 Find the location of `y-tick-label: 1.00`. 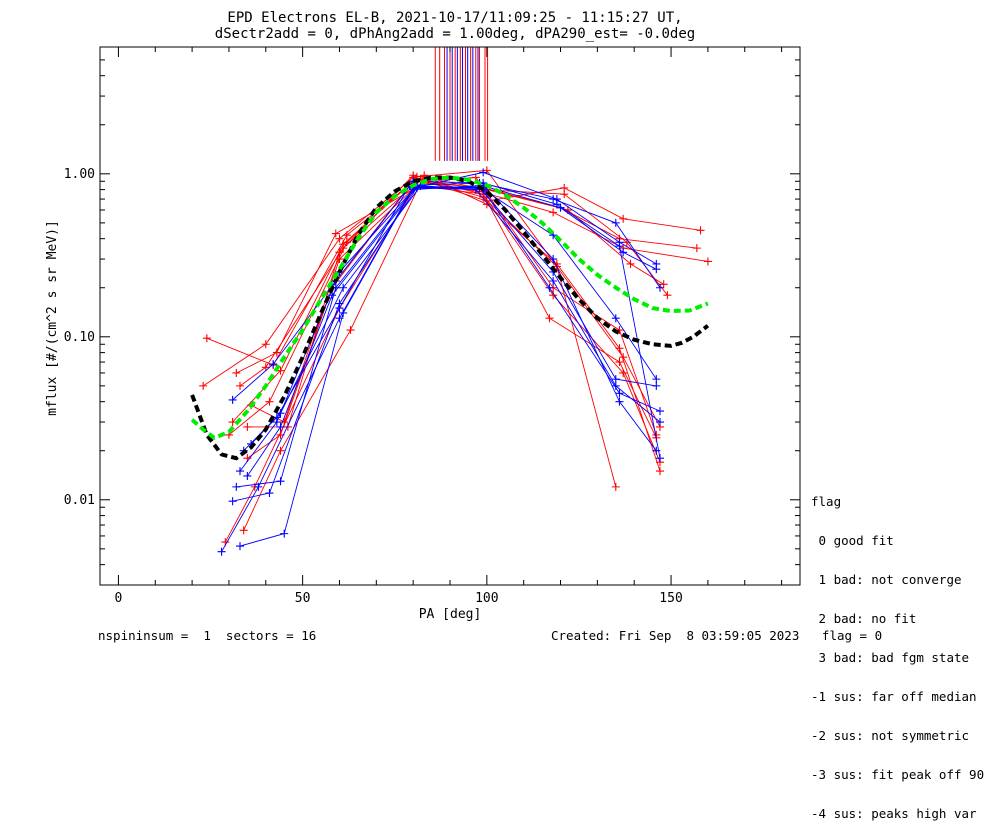

y-tick-label: 1.00 is located at coordinates (79, 174).